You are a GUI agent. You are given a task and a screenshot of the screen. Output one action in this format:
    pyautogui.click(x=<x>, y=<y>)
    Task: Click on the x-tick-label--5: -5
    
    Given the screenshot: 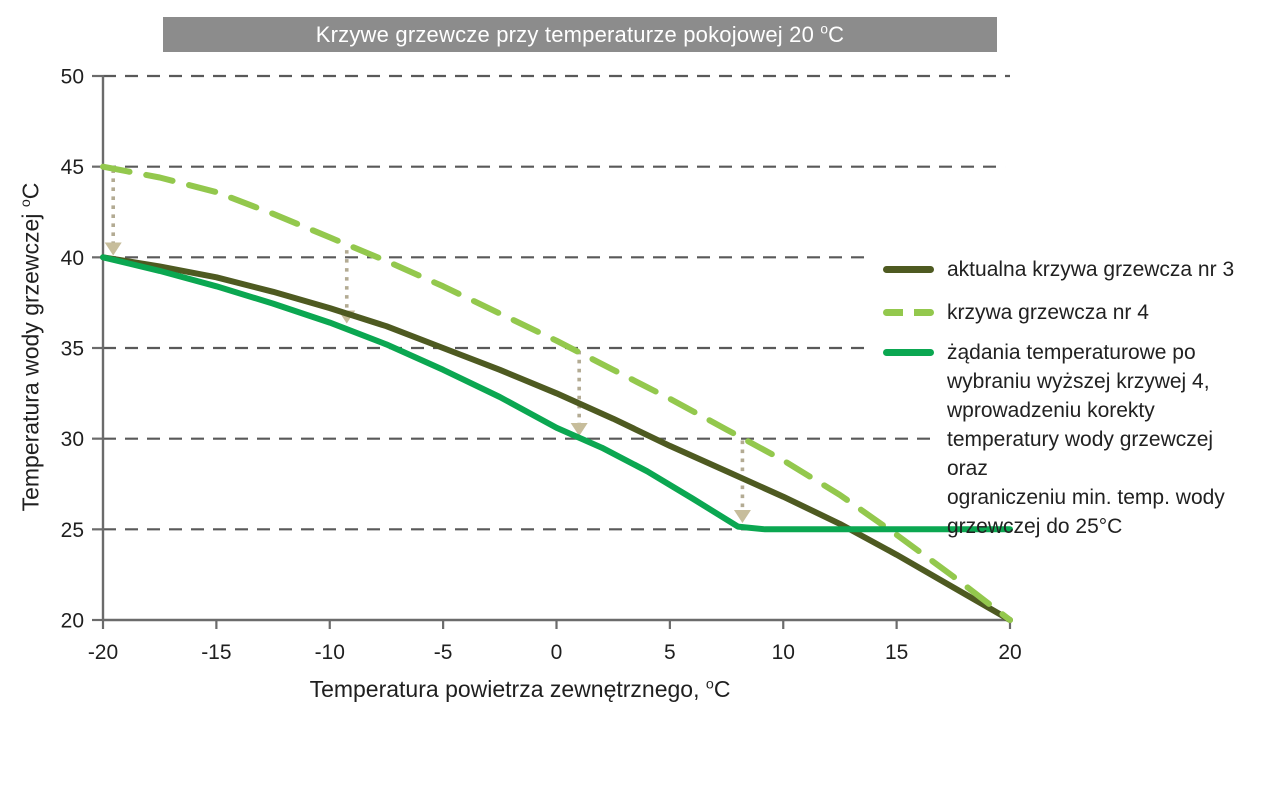 What is the action you would take?
    pyautogui.click(x=443, y=652)
    